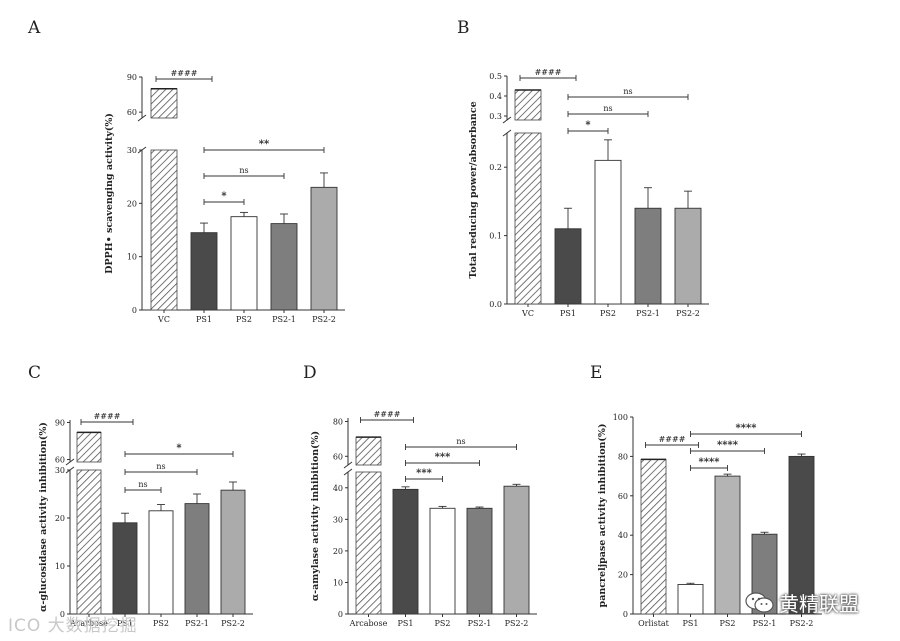 The width and height of the screenshot is (900, 641). I want to click on y-tick-label-b: 0.1, so click(495, 236).